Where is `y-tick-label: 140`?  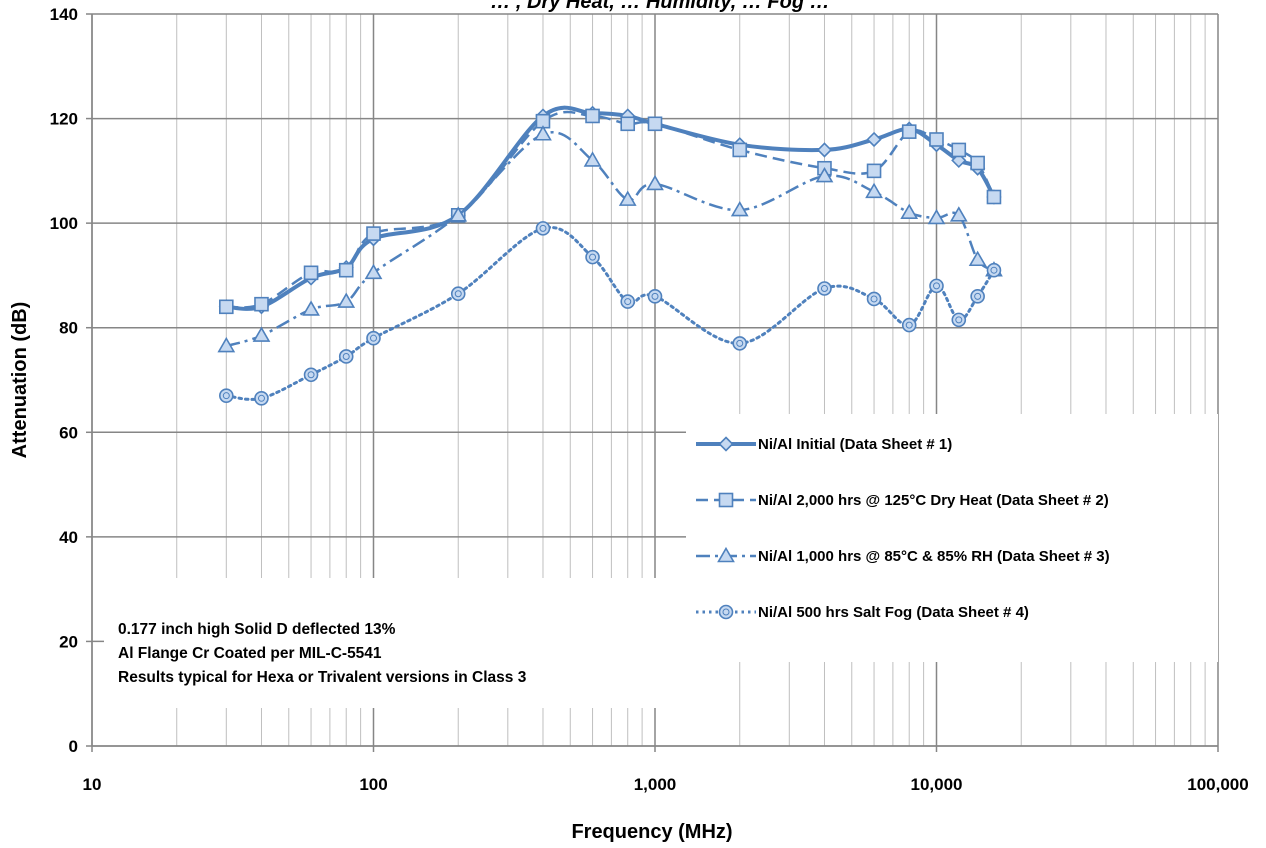 y-tick-label: 140 is located at coordinates (64, 14).